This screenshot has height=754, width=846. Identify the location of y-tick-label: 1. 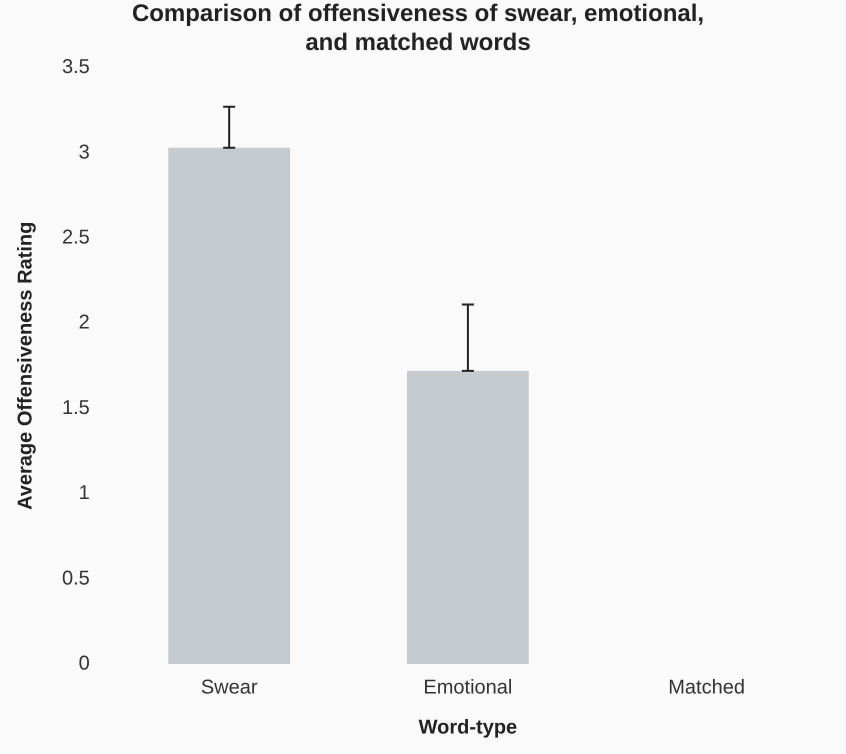
(84, 493).